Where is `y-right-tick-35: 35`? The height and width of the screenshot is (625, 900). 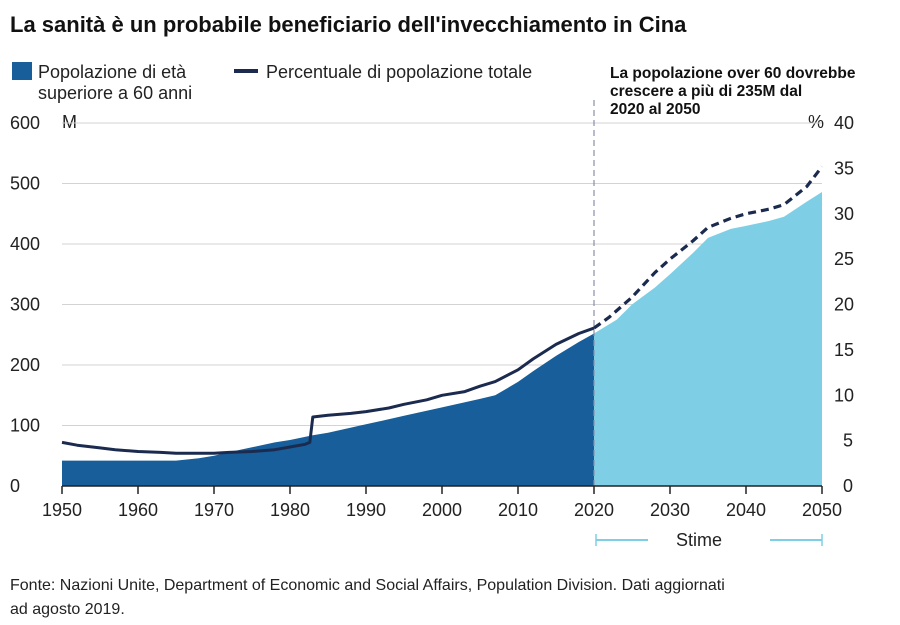
y-right-tick-35: 35 is located at coordinates (844, 168).